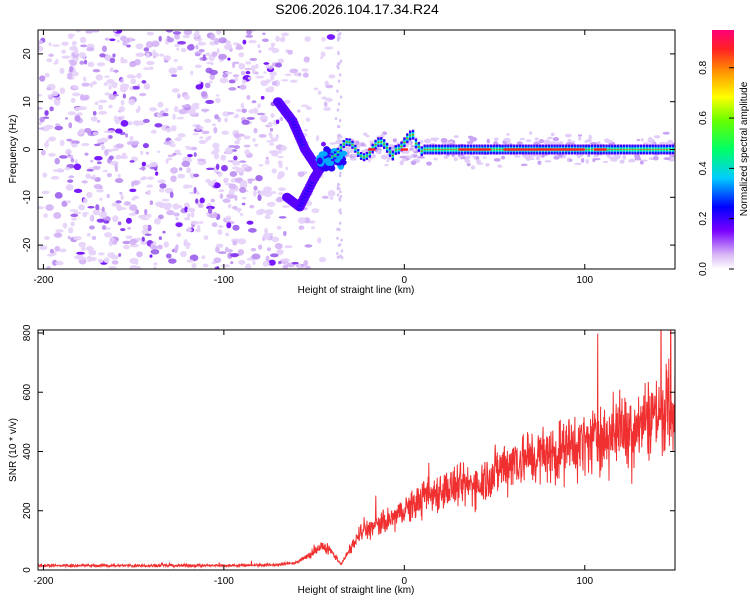  What do you see at coordinates (27, 451) in the screenshot?
I see `y-tick-label: 400` at bounding box center [27, 451].